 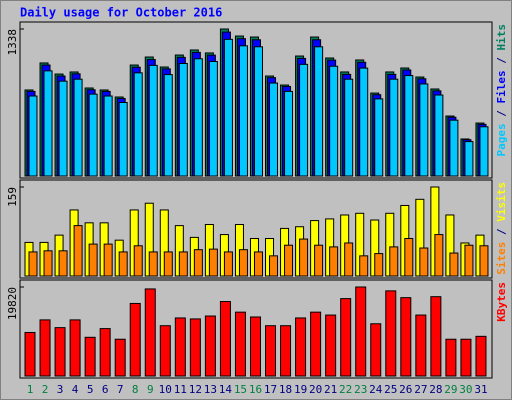 I want to click on x-tick-label: 25, so click(x=390, y=389).